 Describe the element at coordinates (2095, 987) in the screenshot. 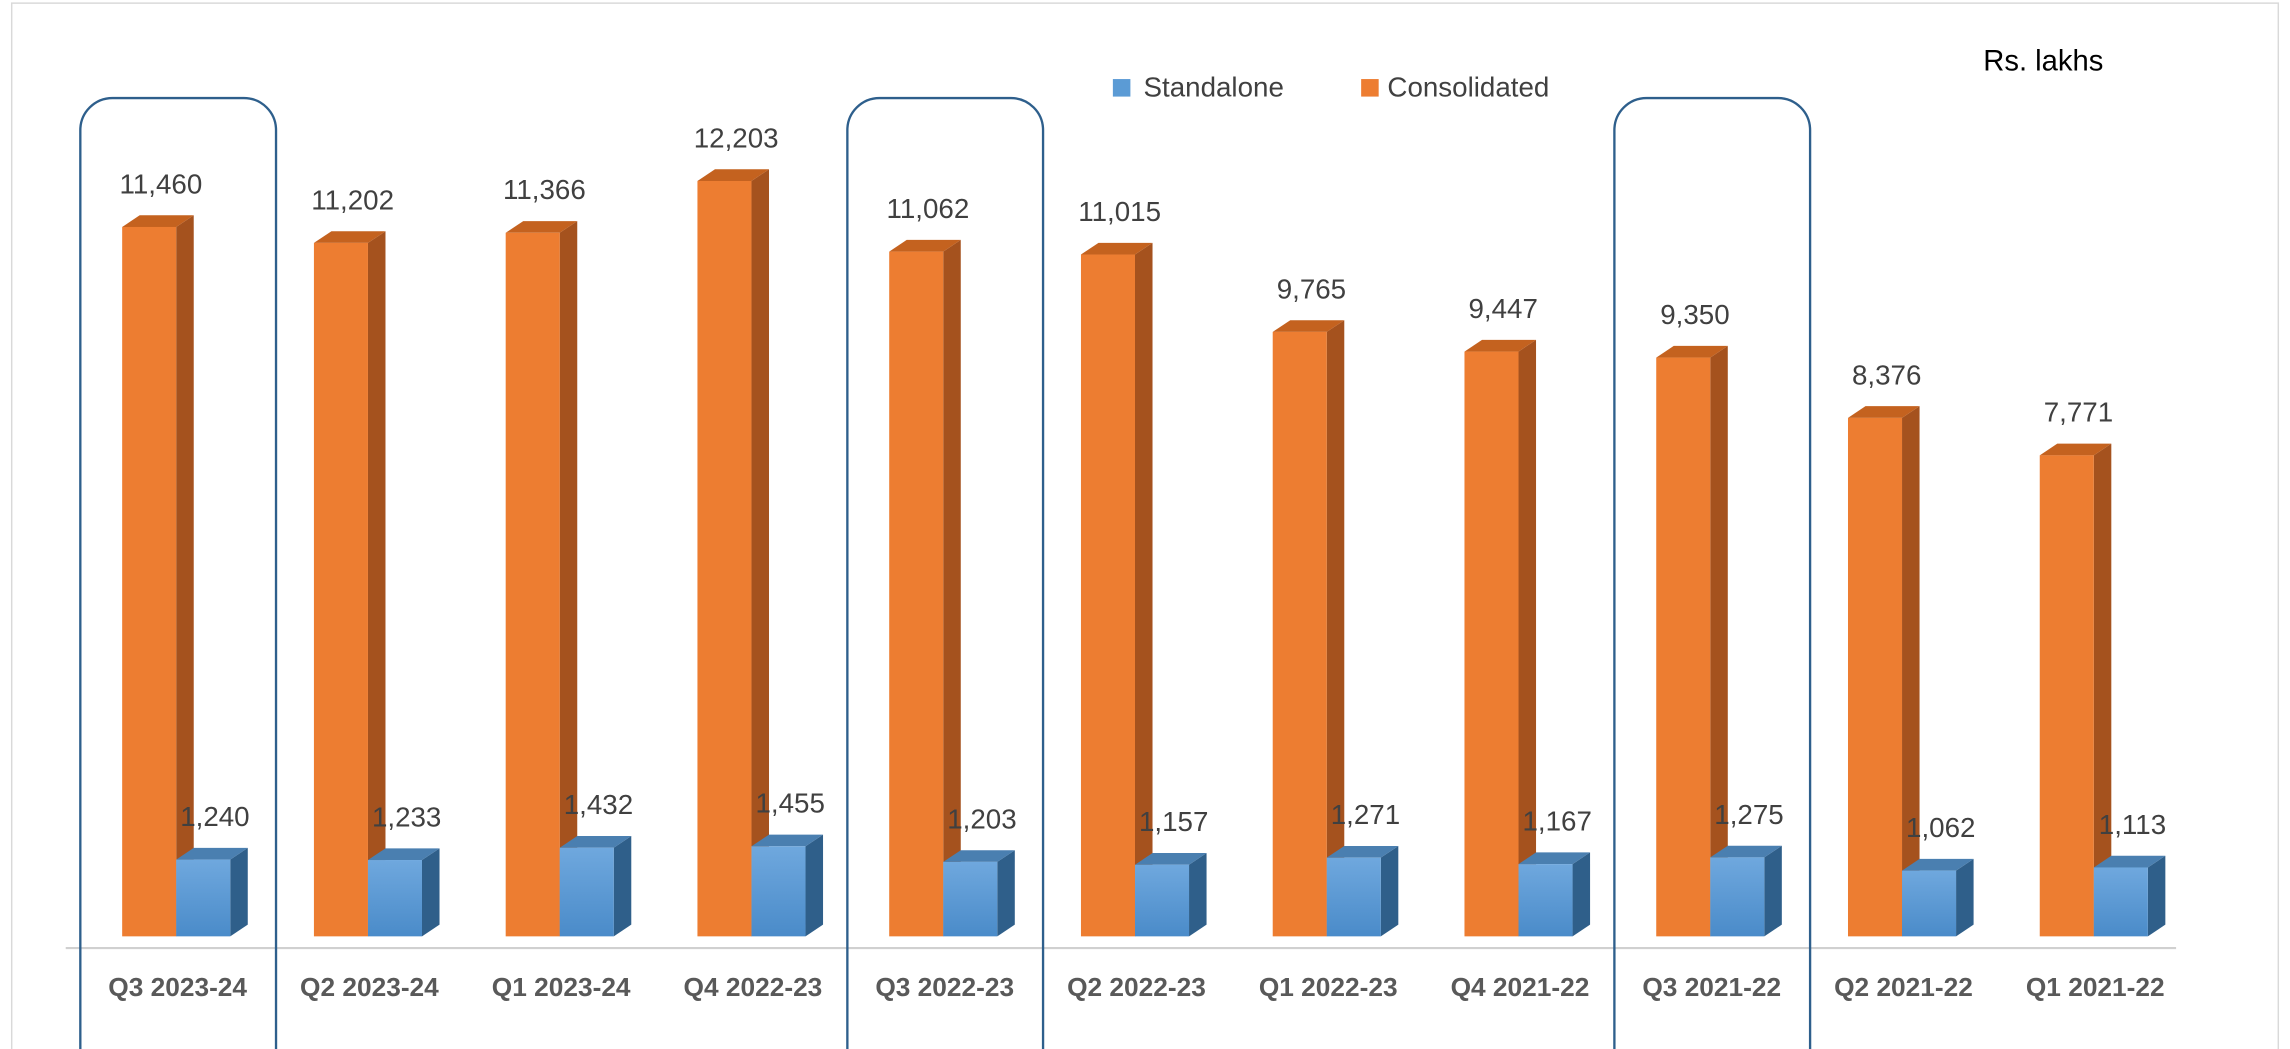

I see `x-tick-label: Q1 2021-22` at that location.